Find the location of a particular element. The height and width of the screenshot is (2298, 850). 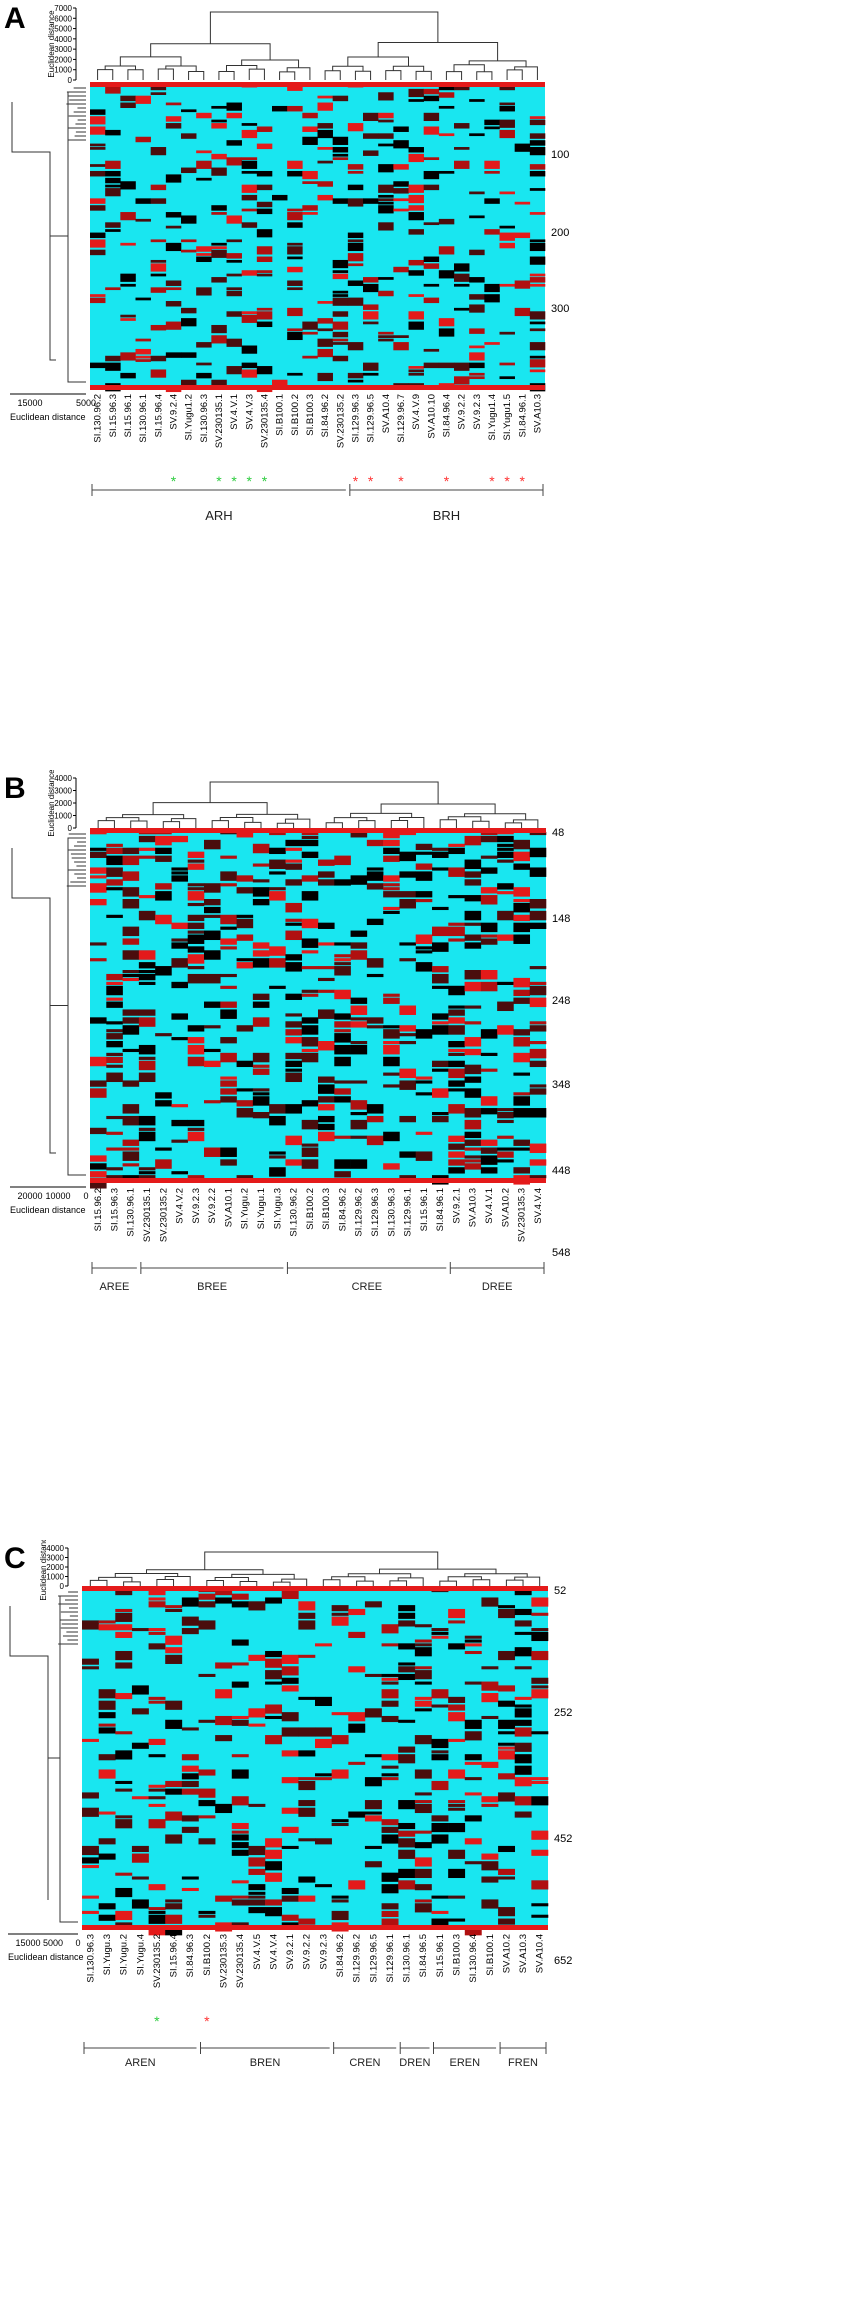

left-axis-label: Euclidean distance is located at coordinates (48, 417).